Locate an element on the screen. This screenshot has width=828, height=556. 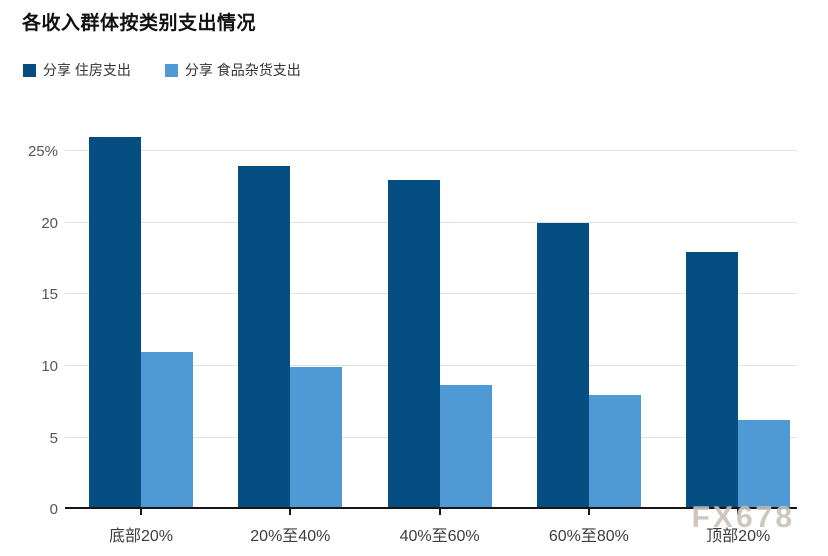
x-axis-category-label: 40%至60% is located at coordinates (439, 536).